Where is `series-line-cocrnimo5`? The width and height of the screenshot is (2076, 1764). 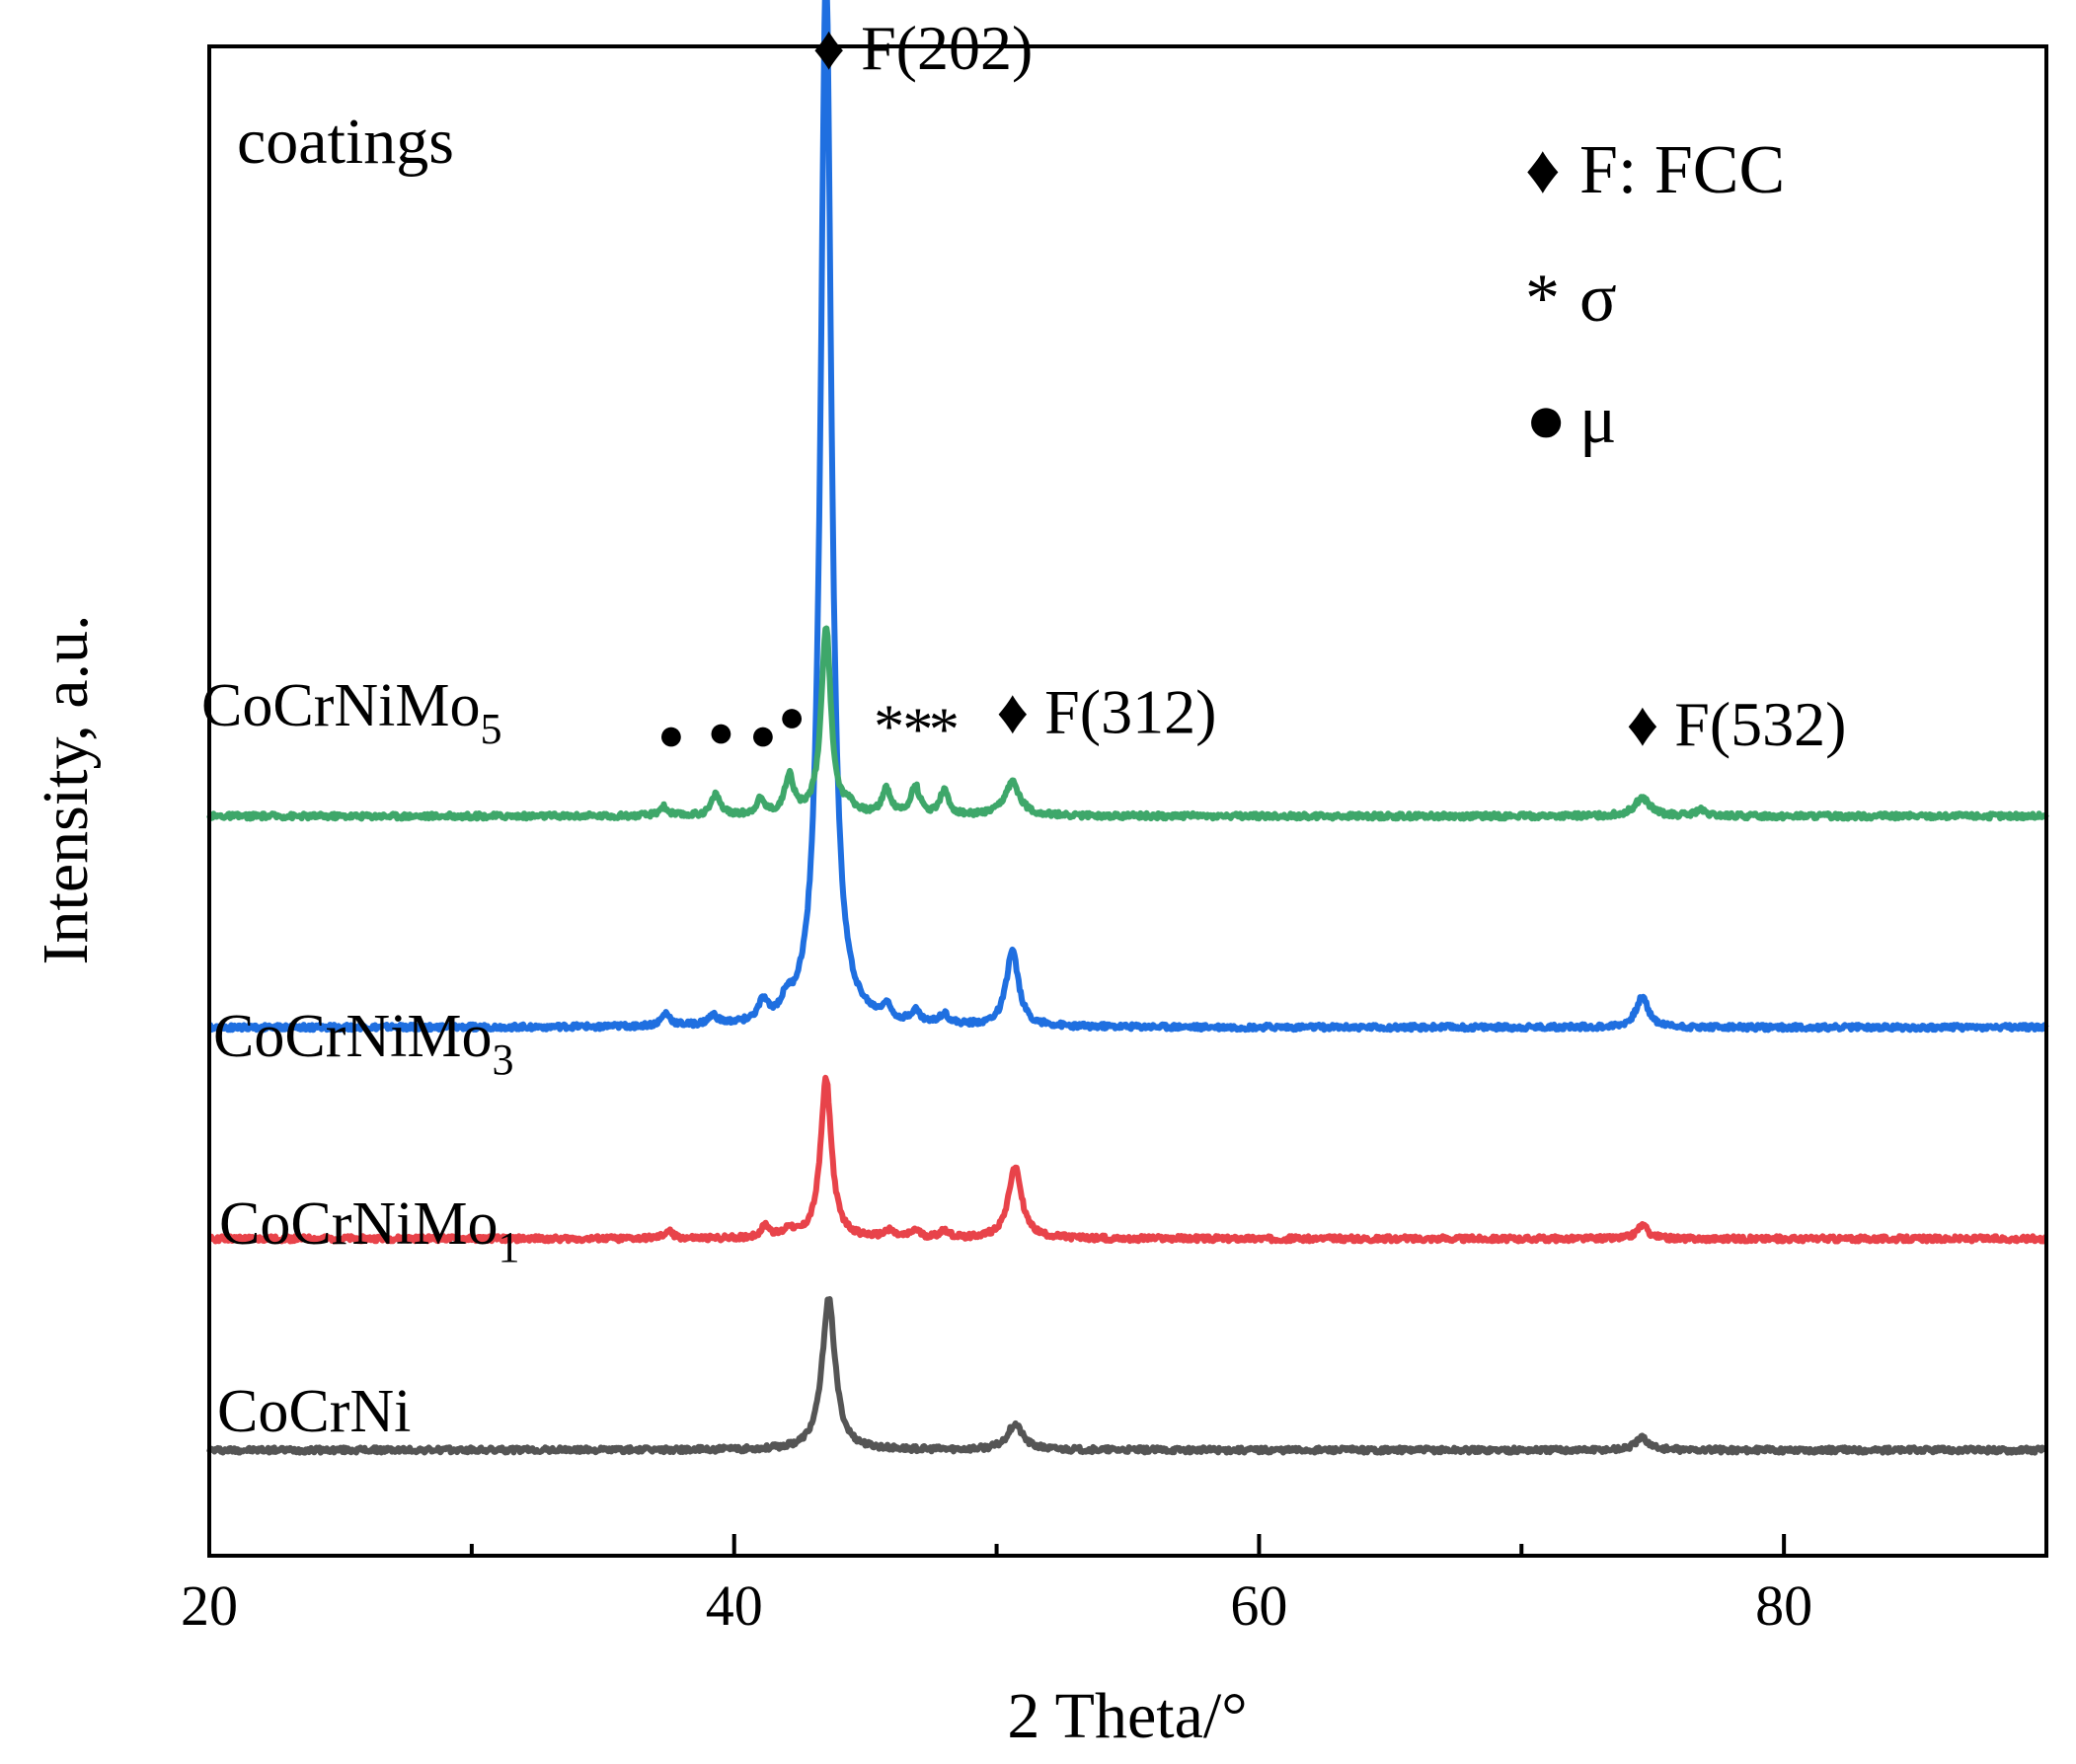 series-line-cocrnimo5 is located at coordinates (1127, 723).